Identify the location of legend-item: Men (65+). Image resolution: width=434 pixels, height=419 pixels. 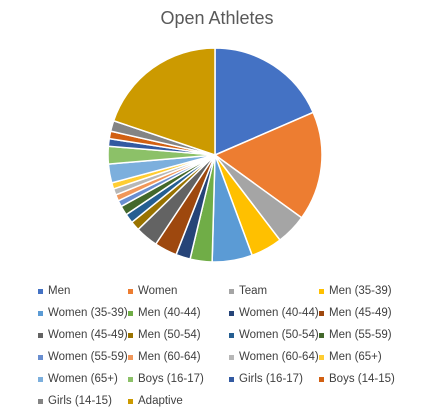
(365, 357).